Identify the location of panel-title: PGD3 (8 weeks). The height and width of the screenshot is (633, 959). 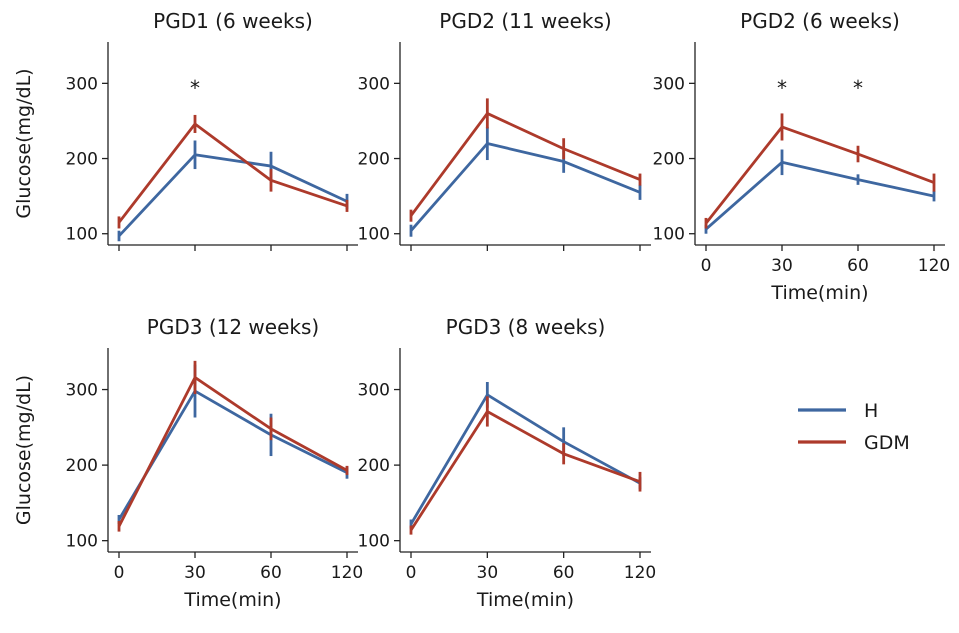
(526, 327).